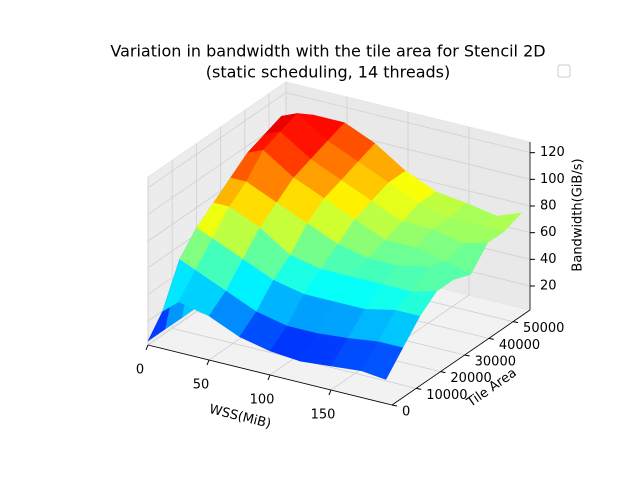  Describe the element at coordinates (548, 206) in the screenshot. I see `z-tick-label: 80` at that location.